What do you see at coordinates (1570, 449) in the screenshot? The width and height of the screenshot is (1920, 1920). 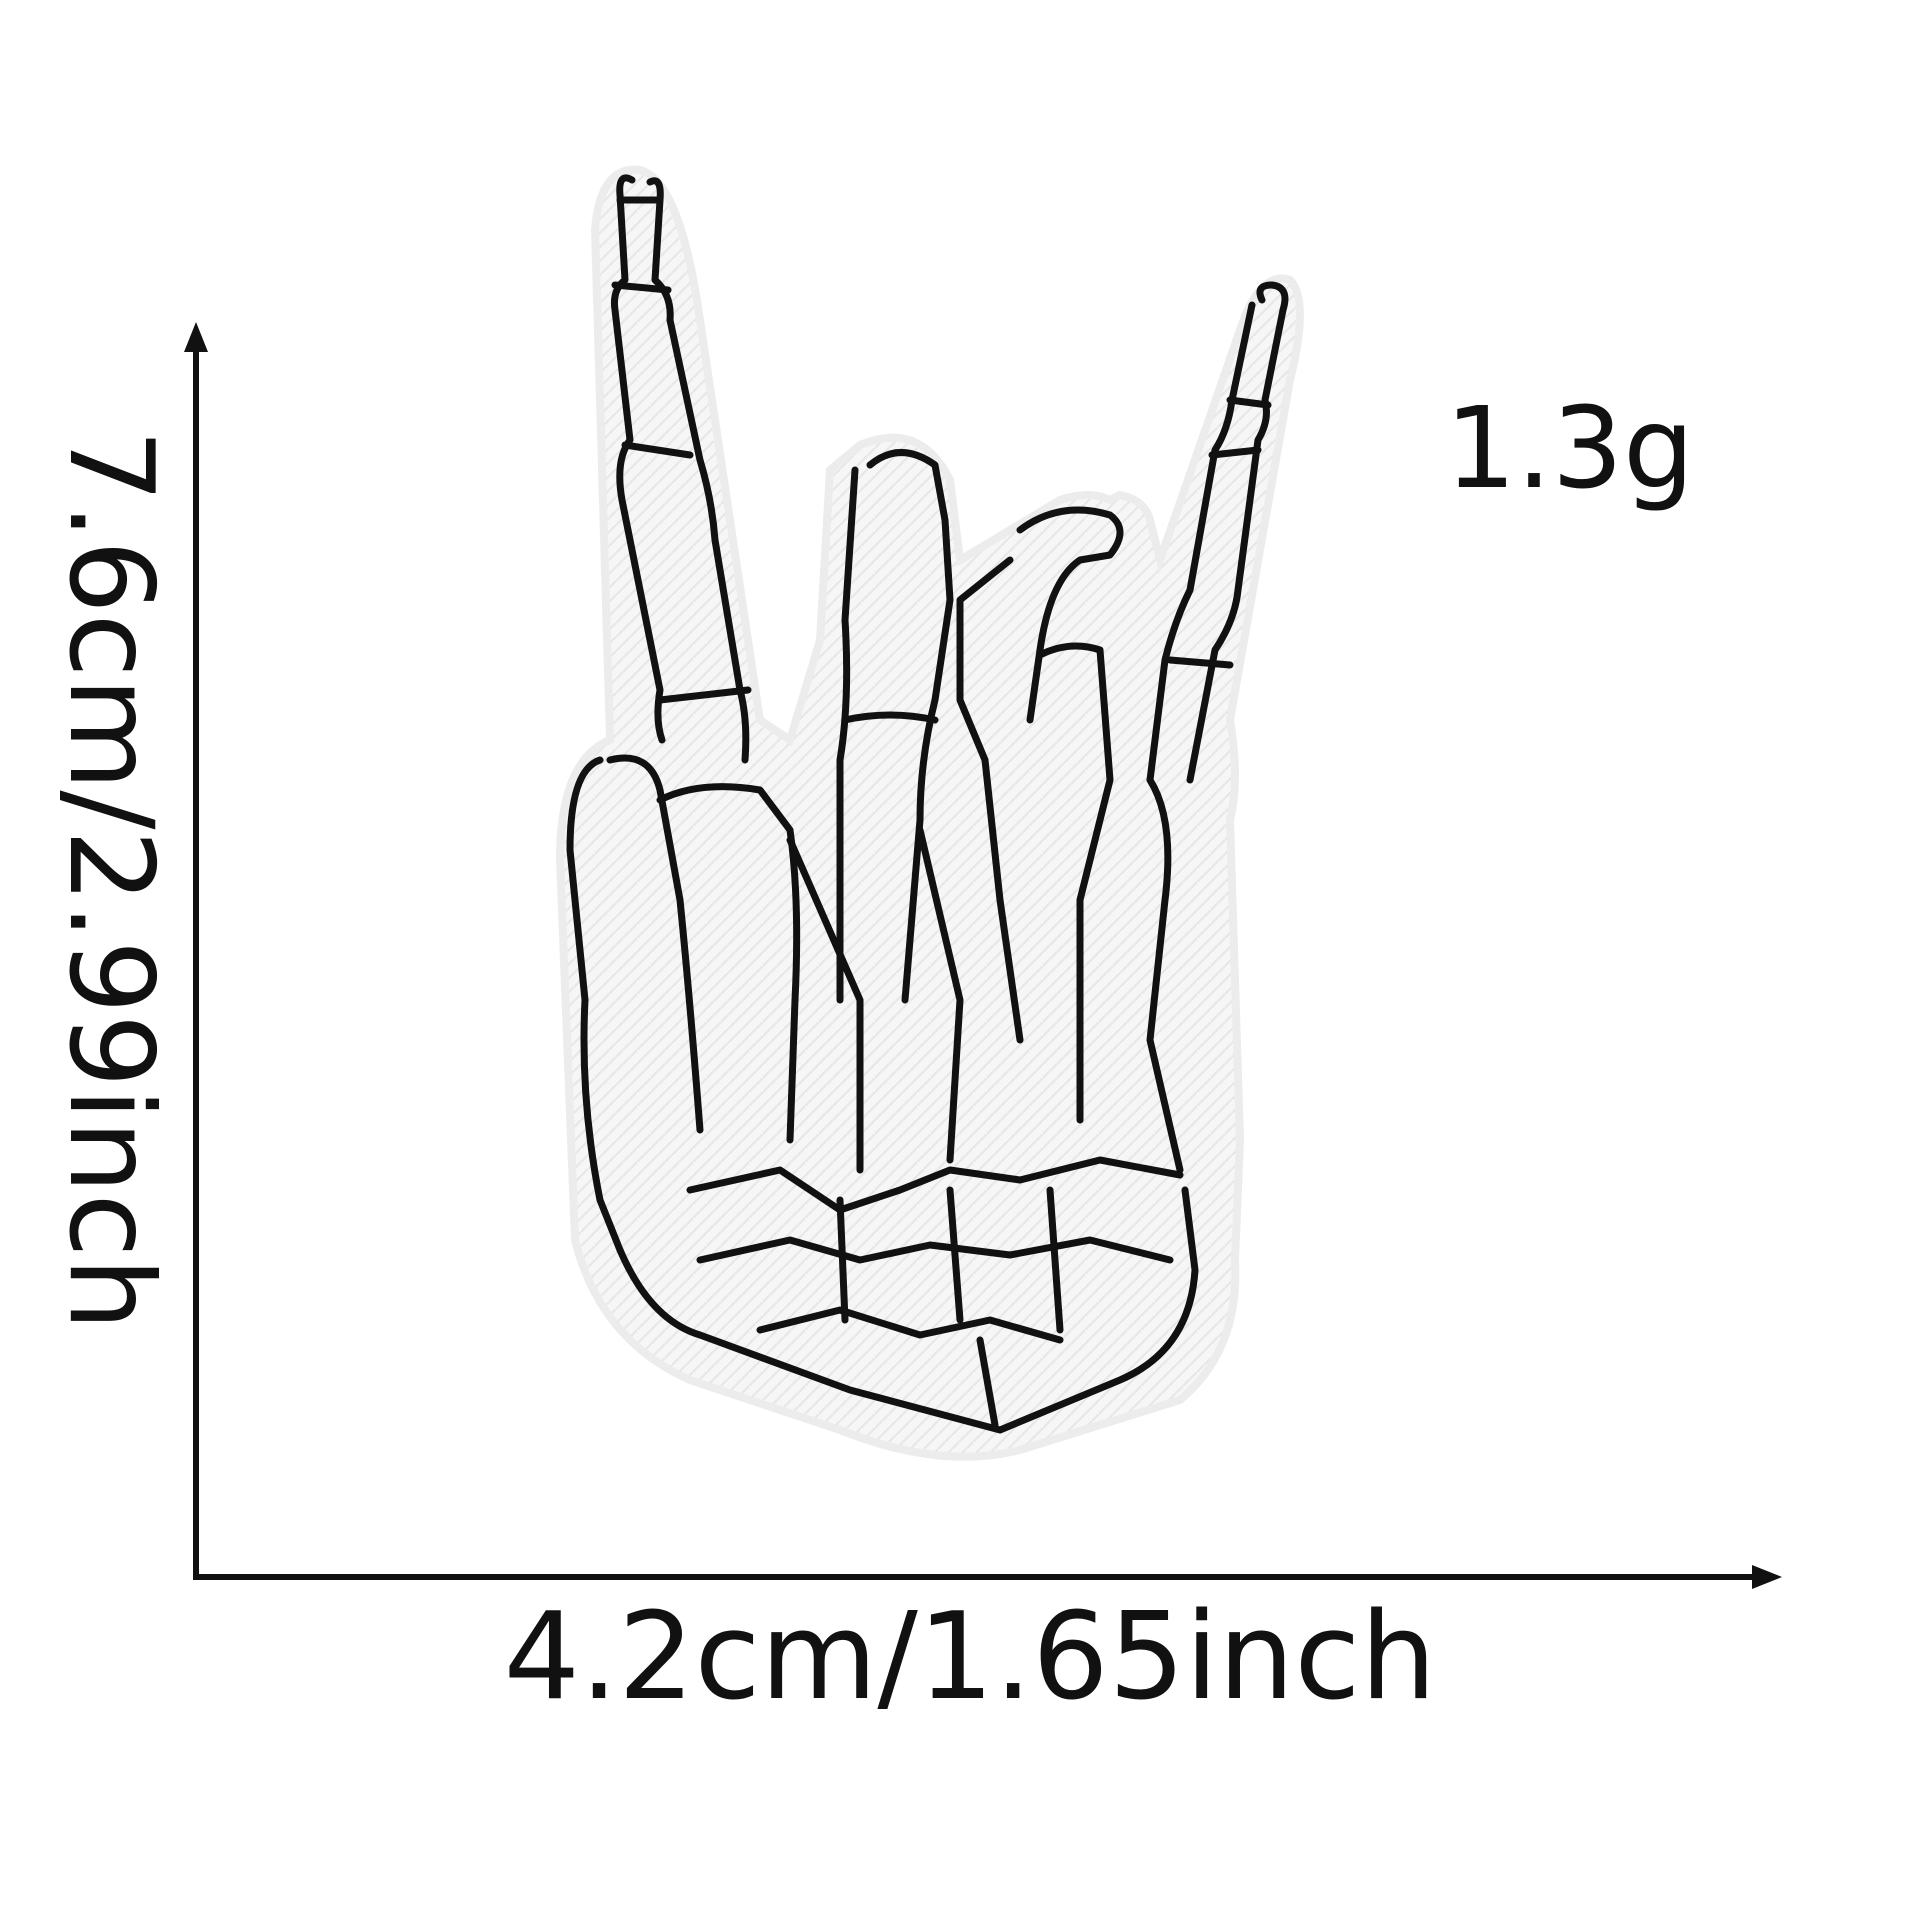 I see `weight-label: 1.3g` at bounding box center [1570, 449].